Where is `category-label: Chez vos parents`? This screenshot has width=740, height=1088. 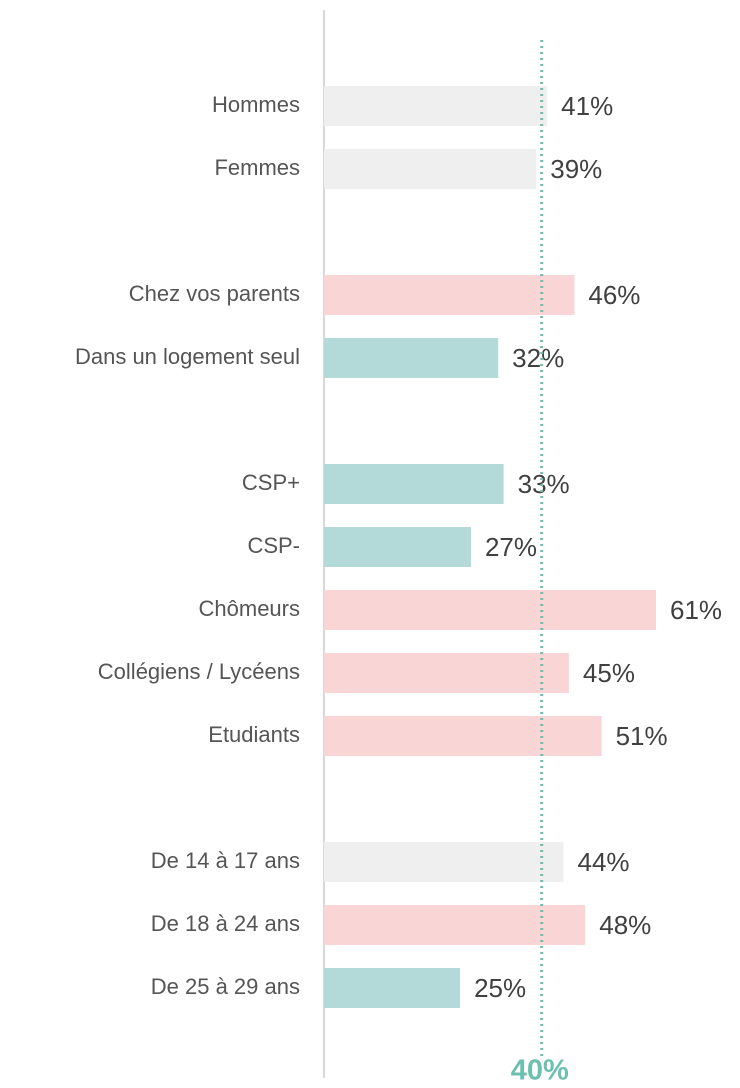
category-label: Chez vos parents is located at coordinates (214, 293).